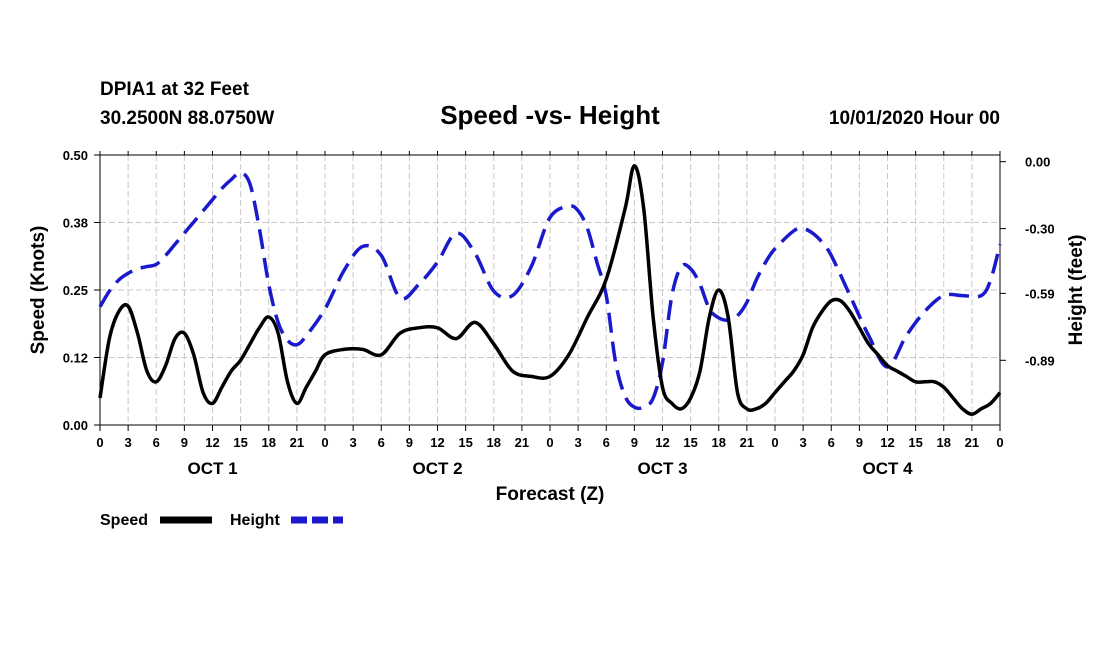  I want to click on y-right-axis-title: Height (feet), so click(1076, 290).